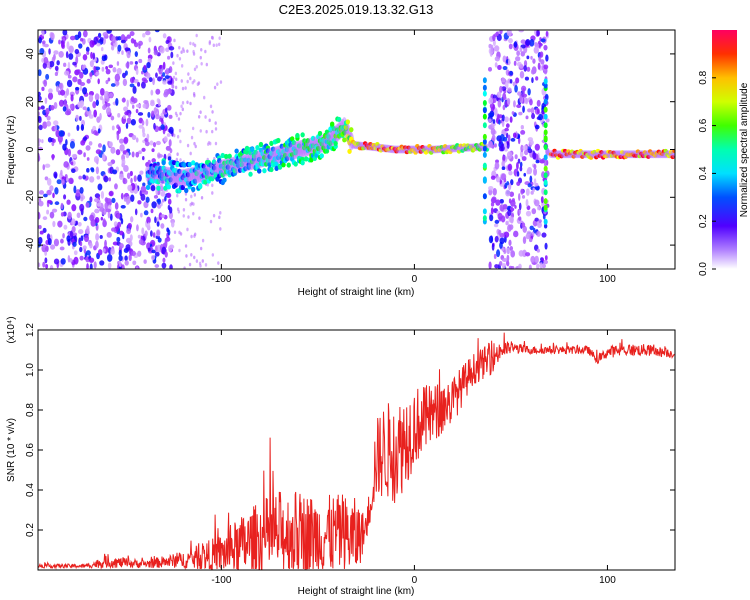 The width and height of the screenshot is (750, 600). I want to click on colorbar-tick-label: 0.6, so click(703, 125).